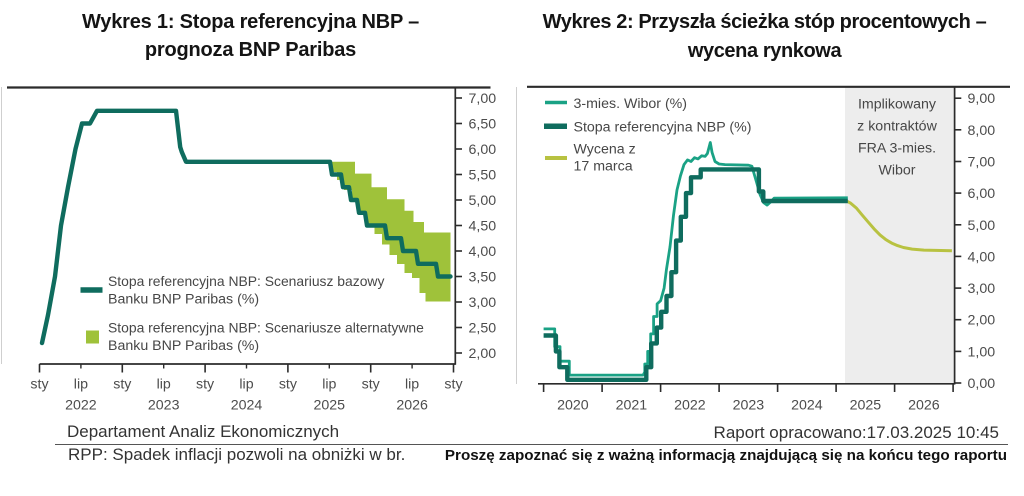 The image size is (1024, 496). Describe the element at coordinates (982, 99) in the screenshot. I see `svg-text: 9,00` at that location.